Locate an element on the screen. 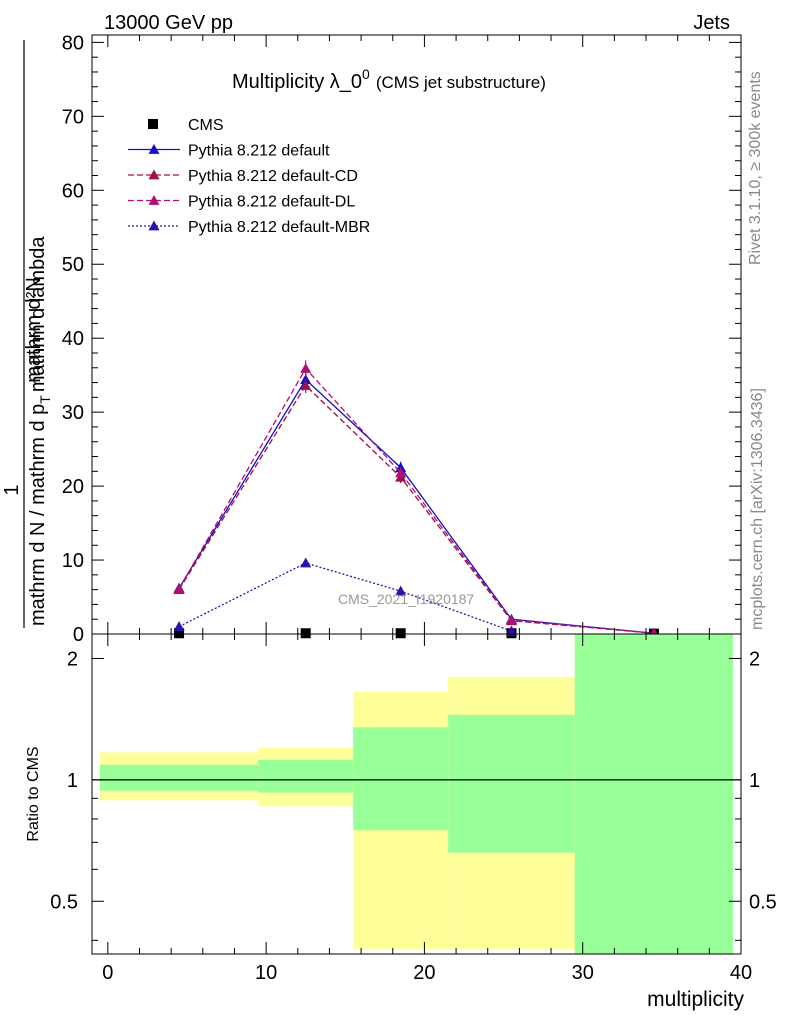 The image size is (786, 1024). series-mbr is located at coordinates (345, 596).